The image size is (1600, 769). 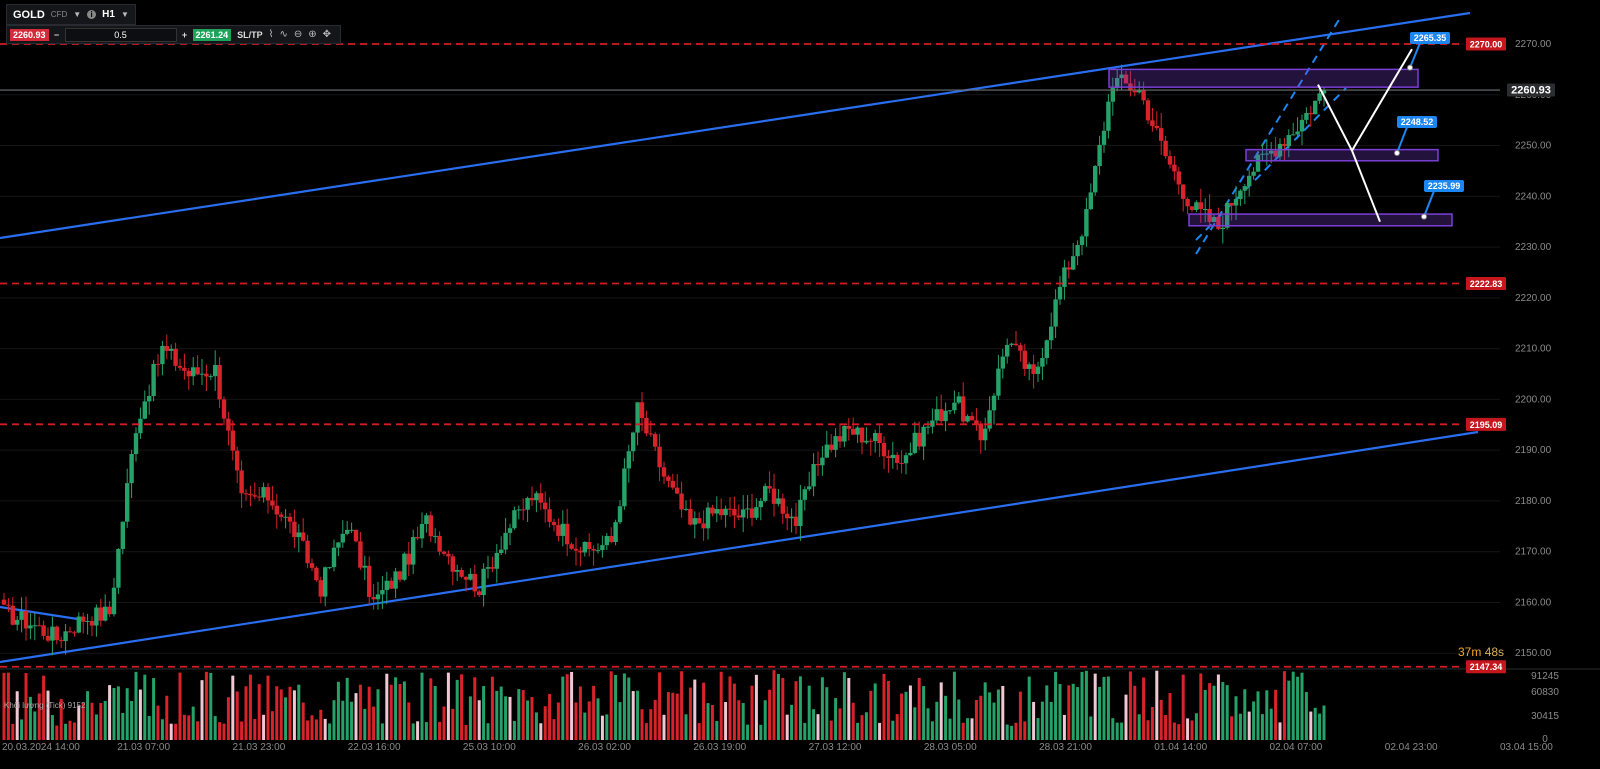 I want to click on symbol-name: GOLD, so click(x=29, y=14).